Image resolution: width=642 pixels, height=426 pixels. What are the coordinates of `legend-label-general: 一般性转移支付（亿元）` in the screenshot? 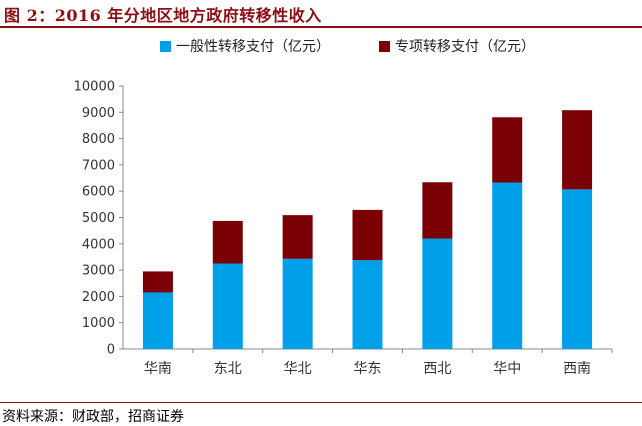 It's located at (253, 47).